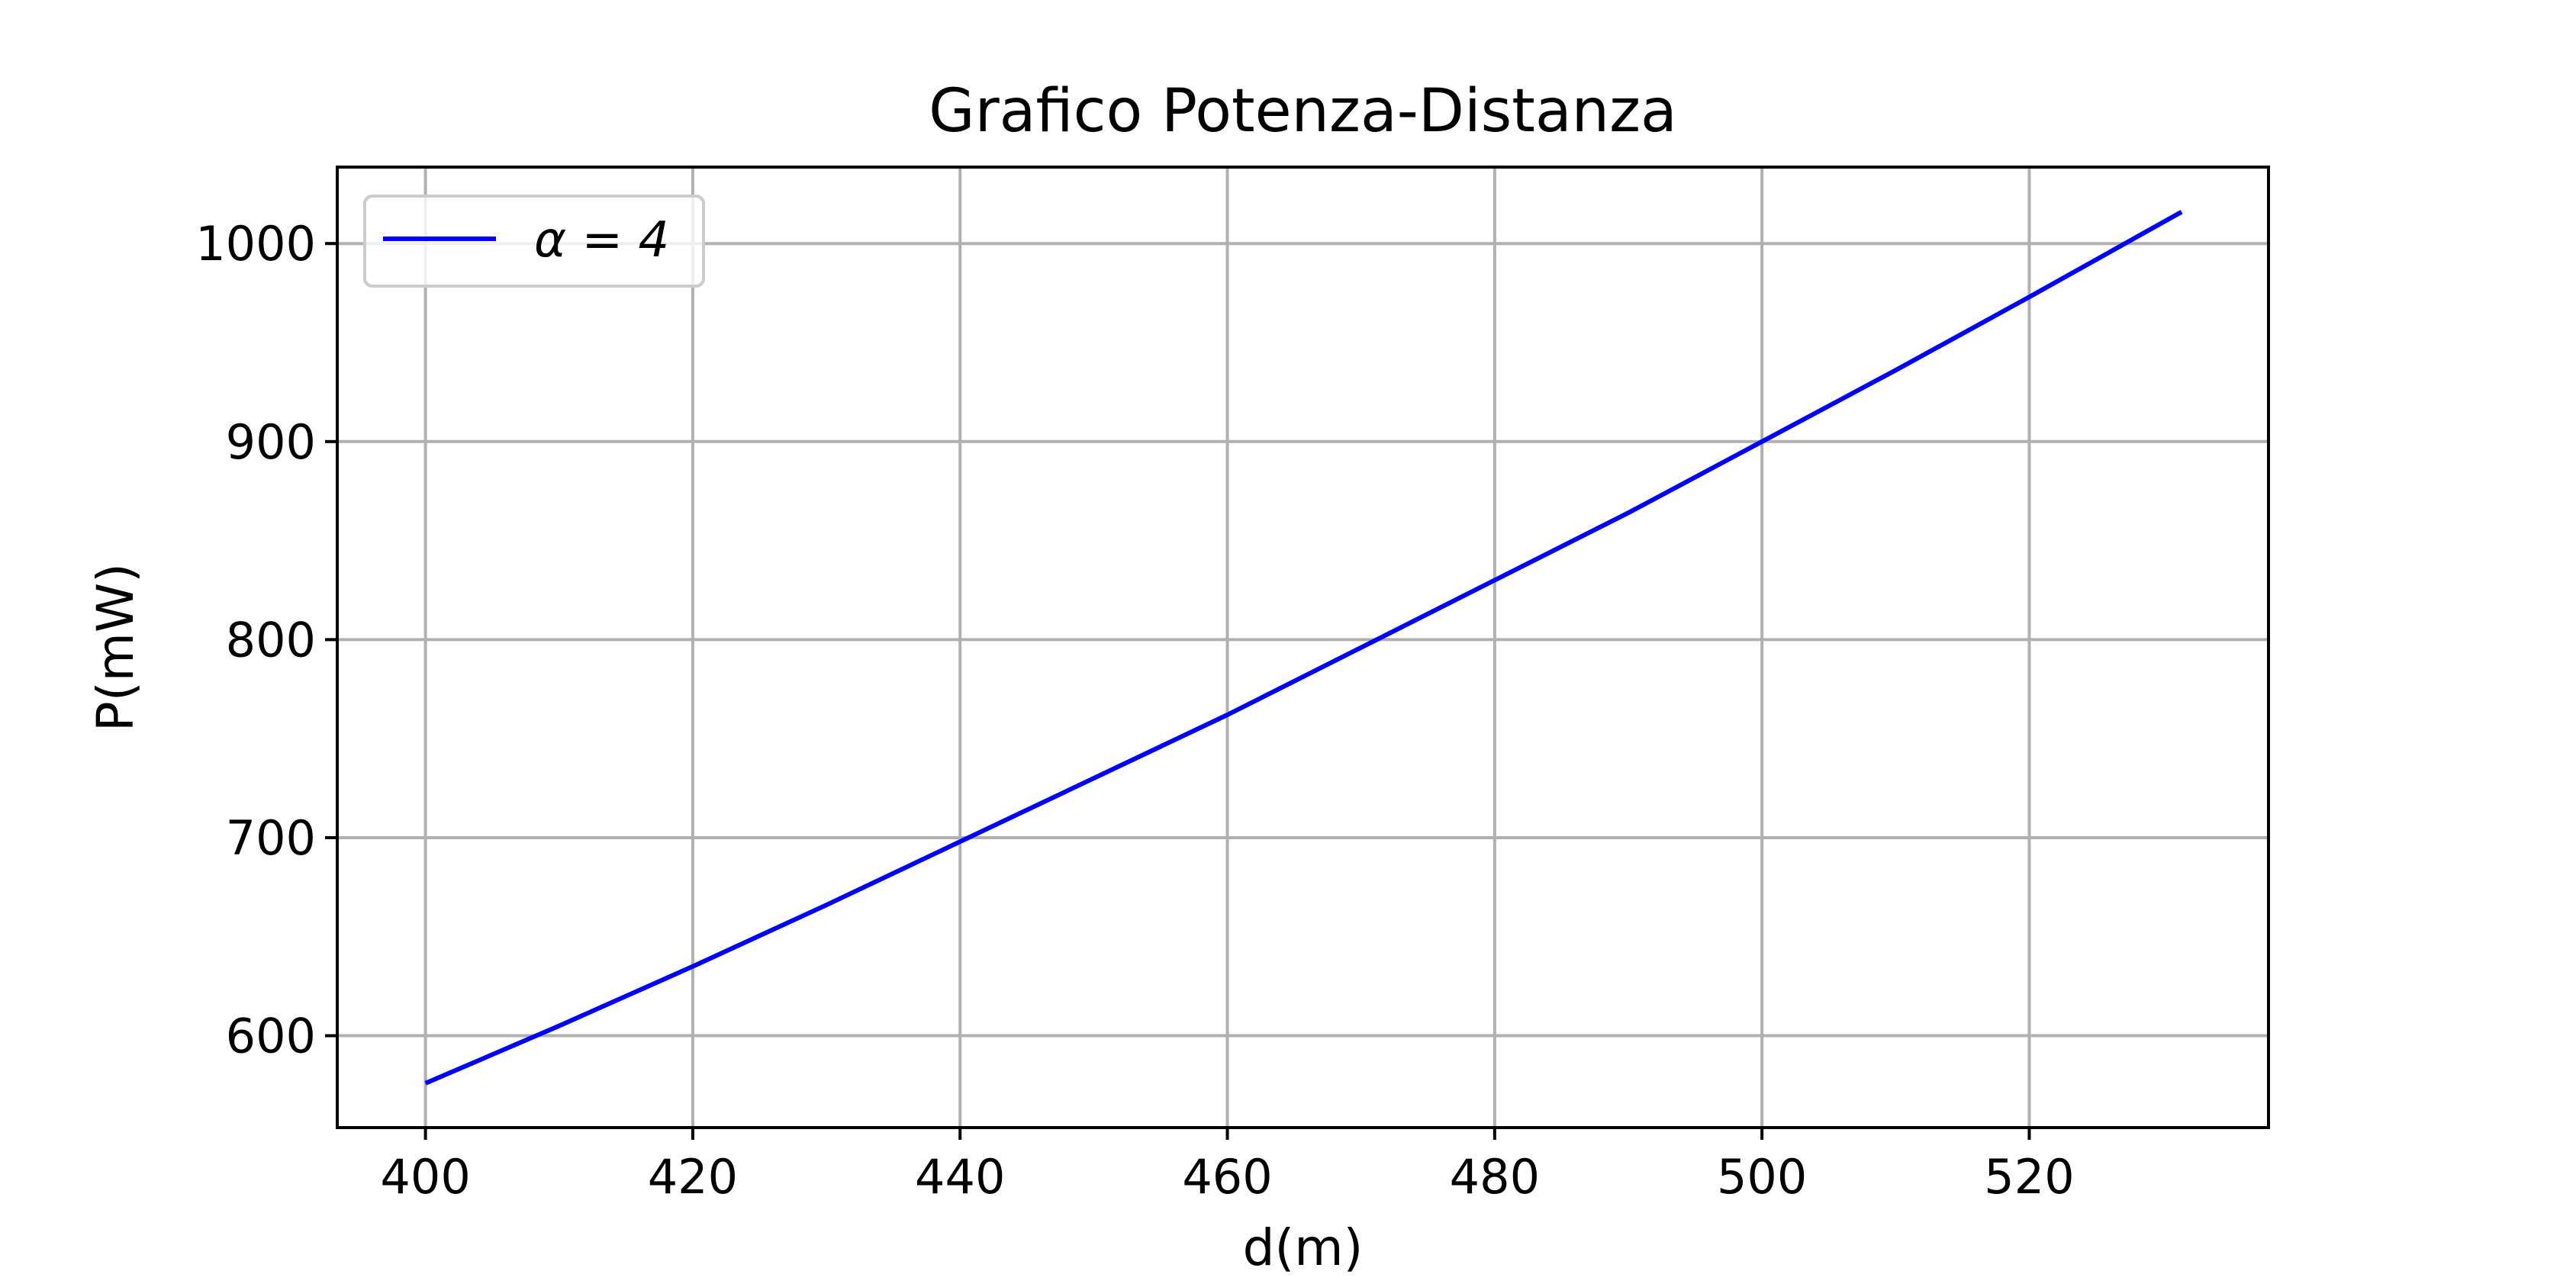 The image size is (2576, 1284). What do you see at coordinates (255, 244) in the screenshot?
I see `y-tick-label: 1000` at bounding box center [255, 244].